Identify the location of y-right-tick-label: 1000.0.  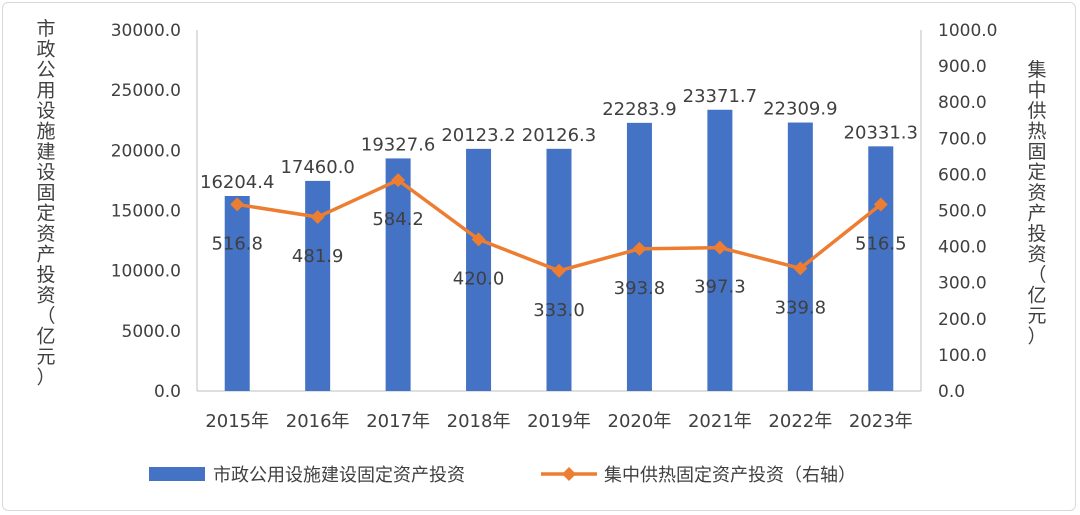
(967, 31).